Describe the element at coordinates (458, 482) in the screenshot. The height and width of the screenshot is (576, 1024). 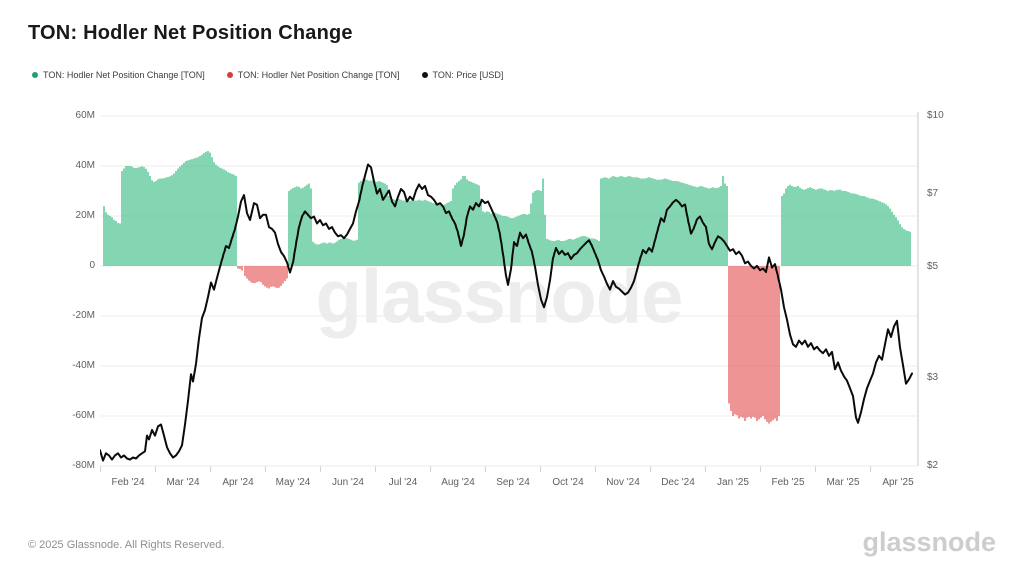
I see `x-axis-tick-aug-24: Aug '24` at that location.